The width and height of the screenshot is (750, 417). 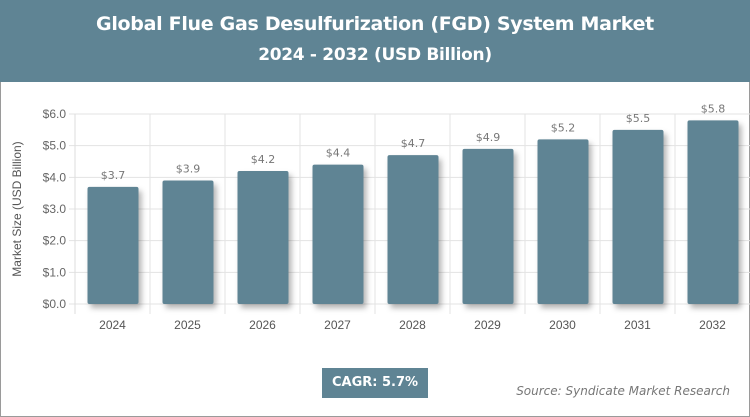 I want to click on source-note: Source: Syndicate Market Research, so click(x=623, y=391).